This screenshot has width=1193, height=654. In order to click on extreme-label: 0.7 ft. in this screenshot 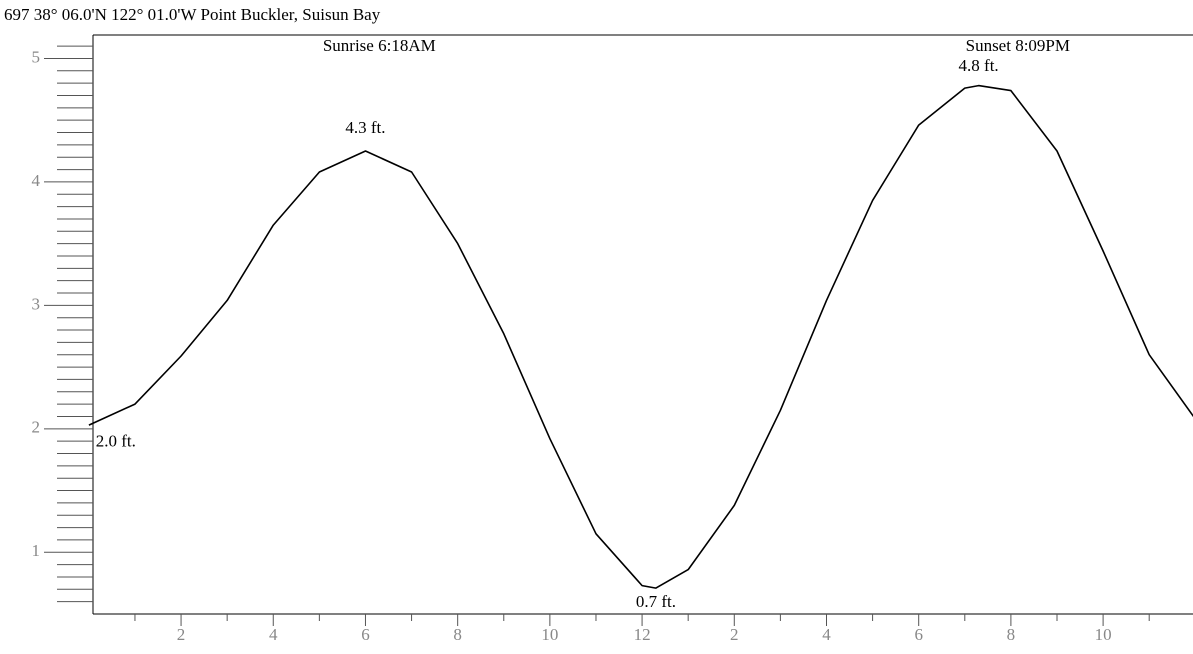, I will do `click(656, 601)`.